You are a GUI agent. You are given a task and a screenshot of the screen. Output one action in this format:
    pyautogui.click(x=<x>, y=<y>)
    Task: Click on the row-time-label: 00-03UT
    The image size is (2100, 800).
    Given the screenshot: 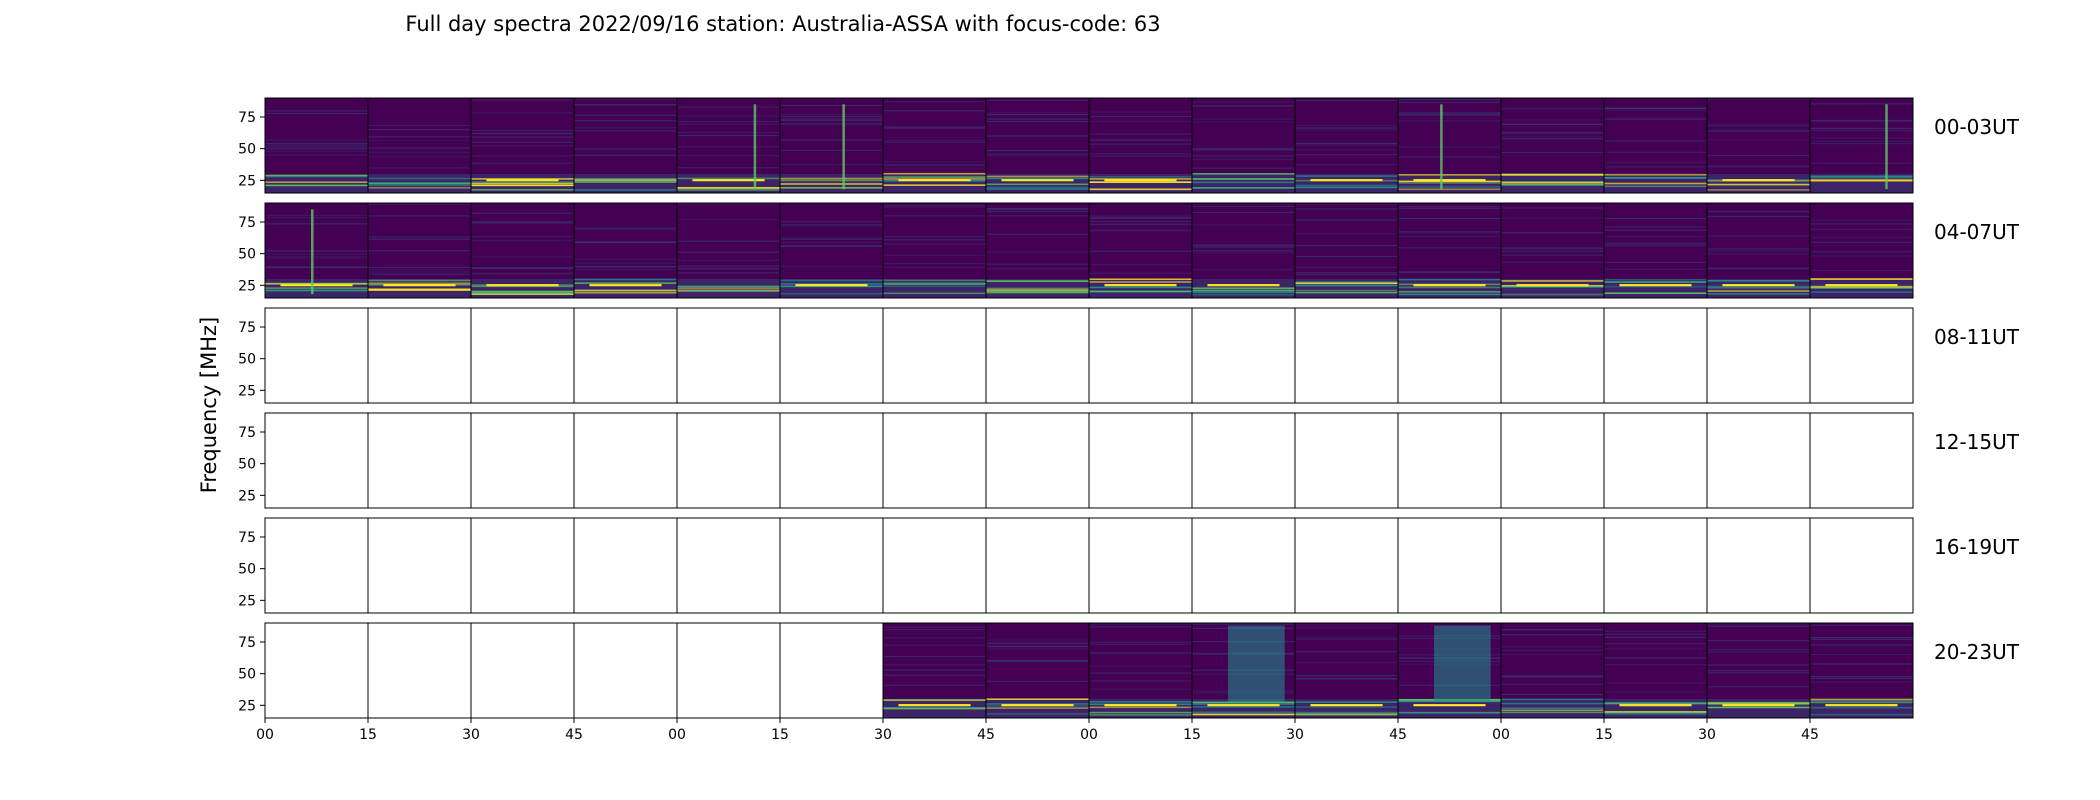 What is the action you would take?
    pyautogui.click(x=1977, y=127)
    